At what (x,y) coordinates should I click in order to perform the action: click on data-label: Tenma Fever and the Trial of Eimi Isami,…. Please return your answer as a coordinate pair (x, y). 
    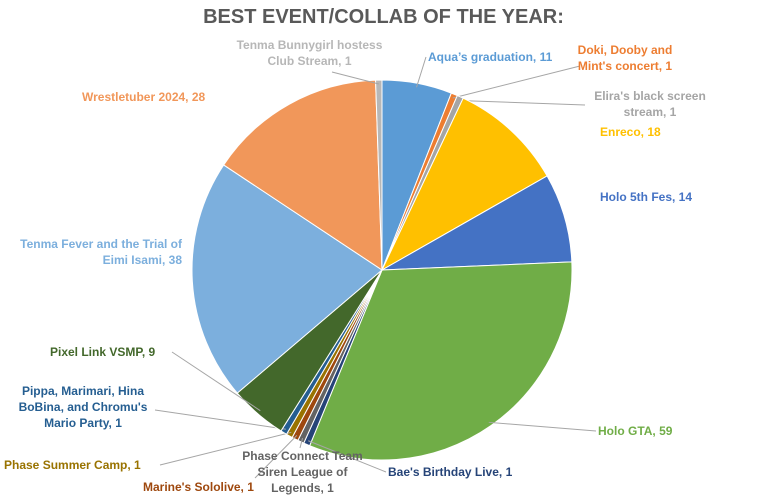
    Looking at the image, I should click on (101, 252).